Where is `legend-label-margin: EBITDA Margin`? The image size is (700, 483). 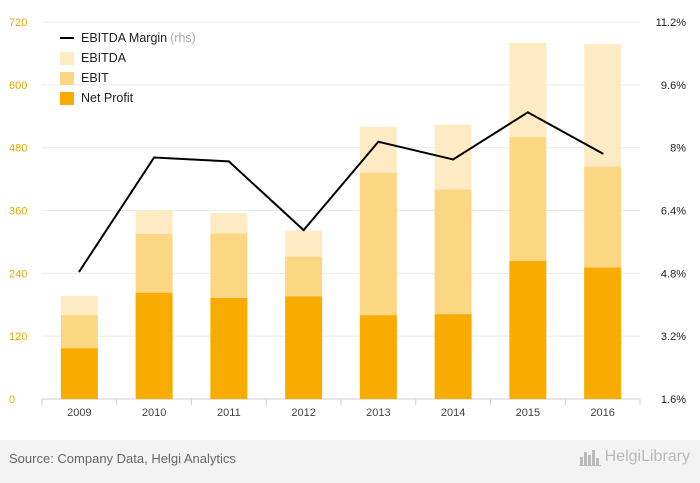 legend-label-margin: EBITDA Margin is located at coordinates (124, 38).